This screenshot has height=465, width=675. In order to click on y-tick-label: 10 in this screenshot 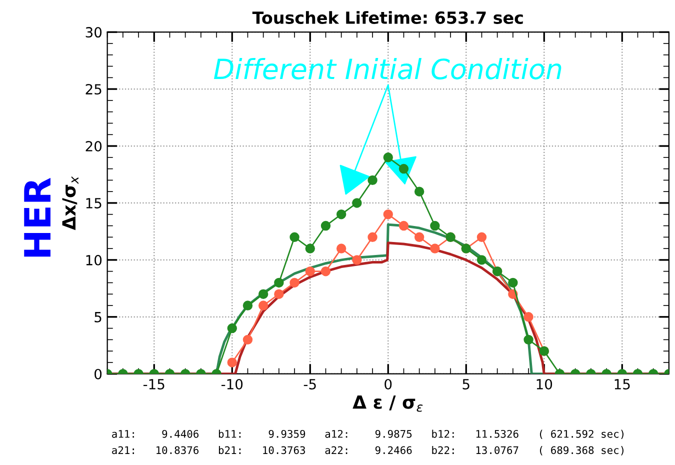, I will do `click(94, 260)`.